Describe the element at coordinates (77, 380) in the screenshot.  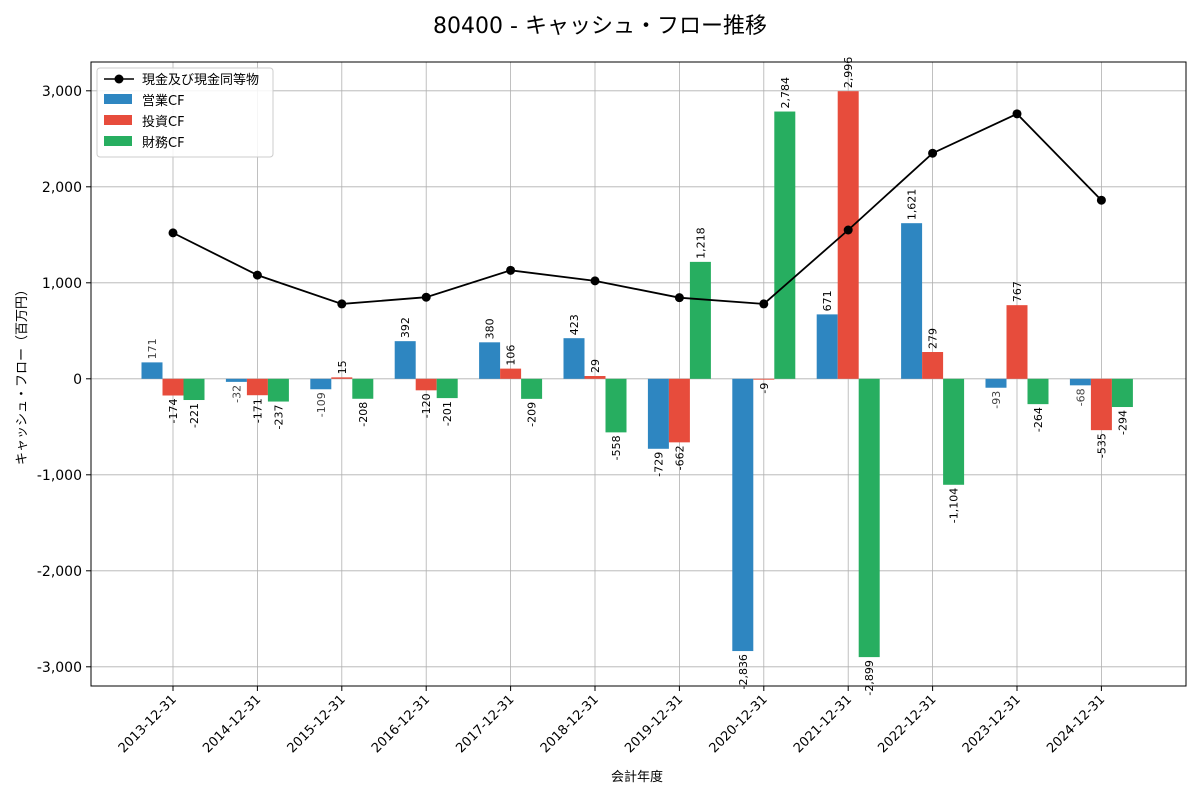
I see `y-tick-label: 0` at that location.